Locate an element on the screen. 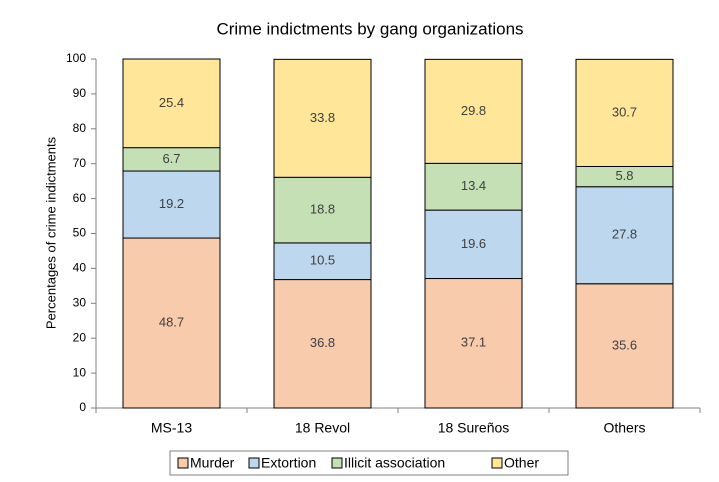  legend-label: Other is located at coordinates (521, 463).